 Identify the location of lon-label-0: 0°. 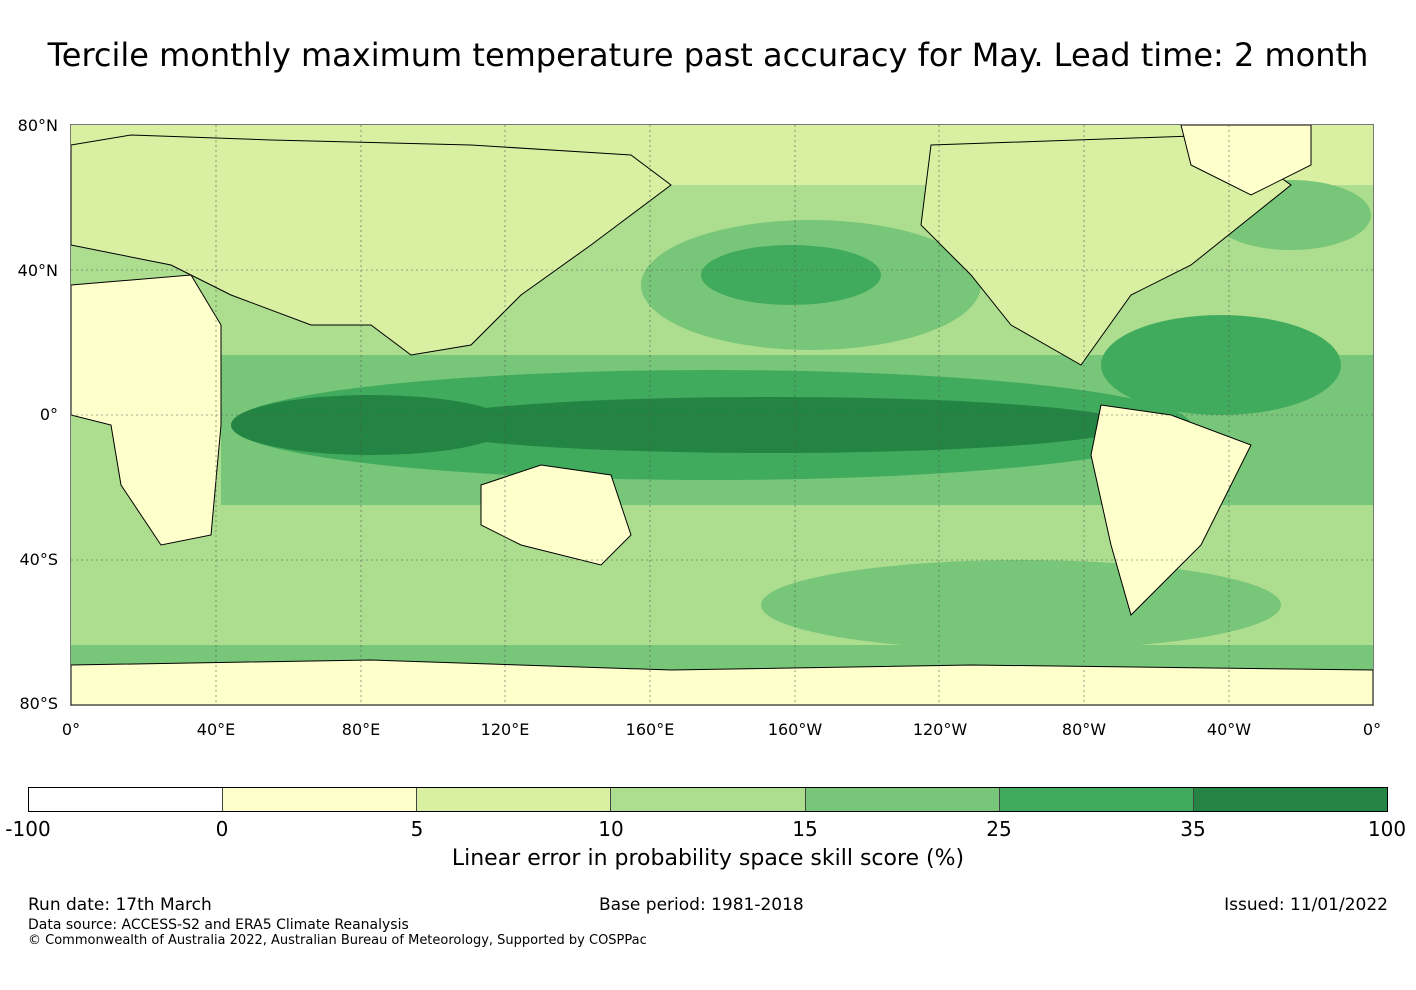
(71, 729).